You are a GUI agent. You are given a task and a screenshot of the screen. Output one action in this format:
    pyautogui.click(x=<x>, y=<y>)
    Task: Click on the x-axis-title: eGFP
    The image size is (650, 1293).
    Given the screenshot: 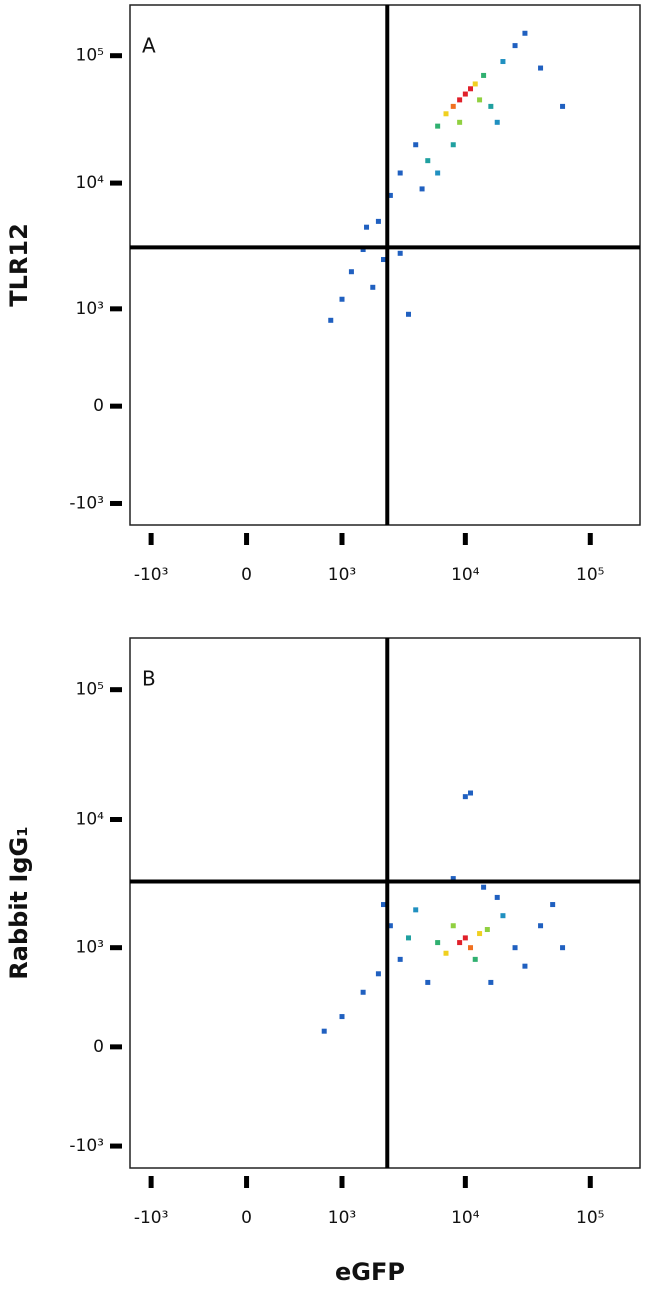 What is the action you would take?
    pyautogui.click(x=370, y=1272)
    